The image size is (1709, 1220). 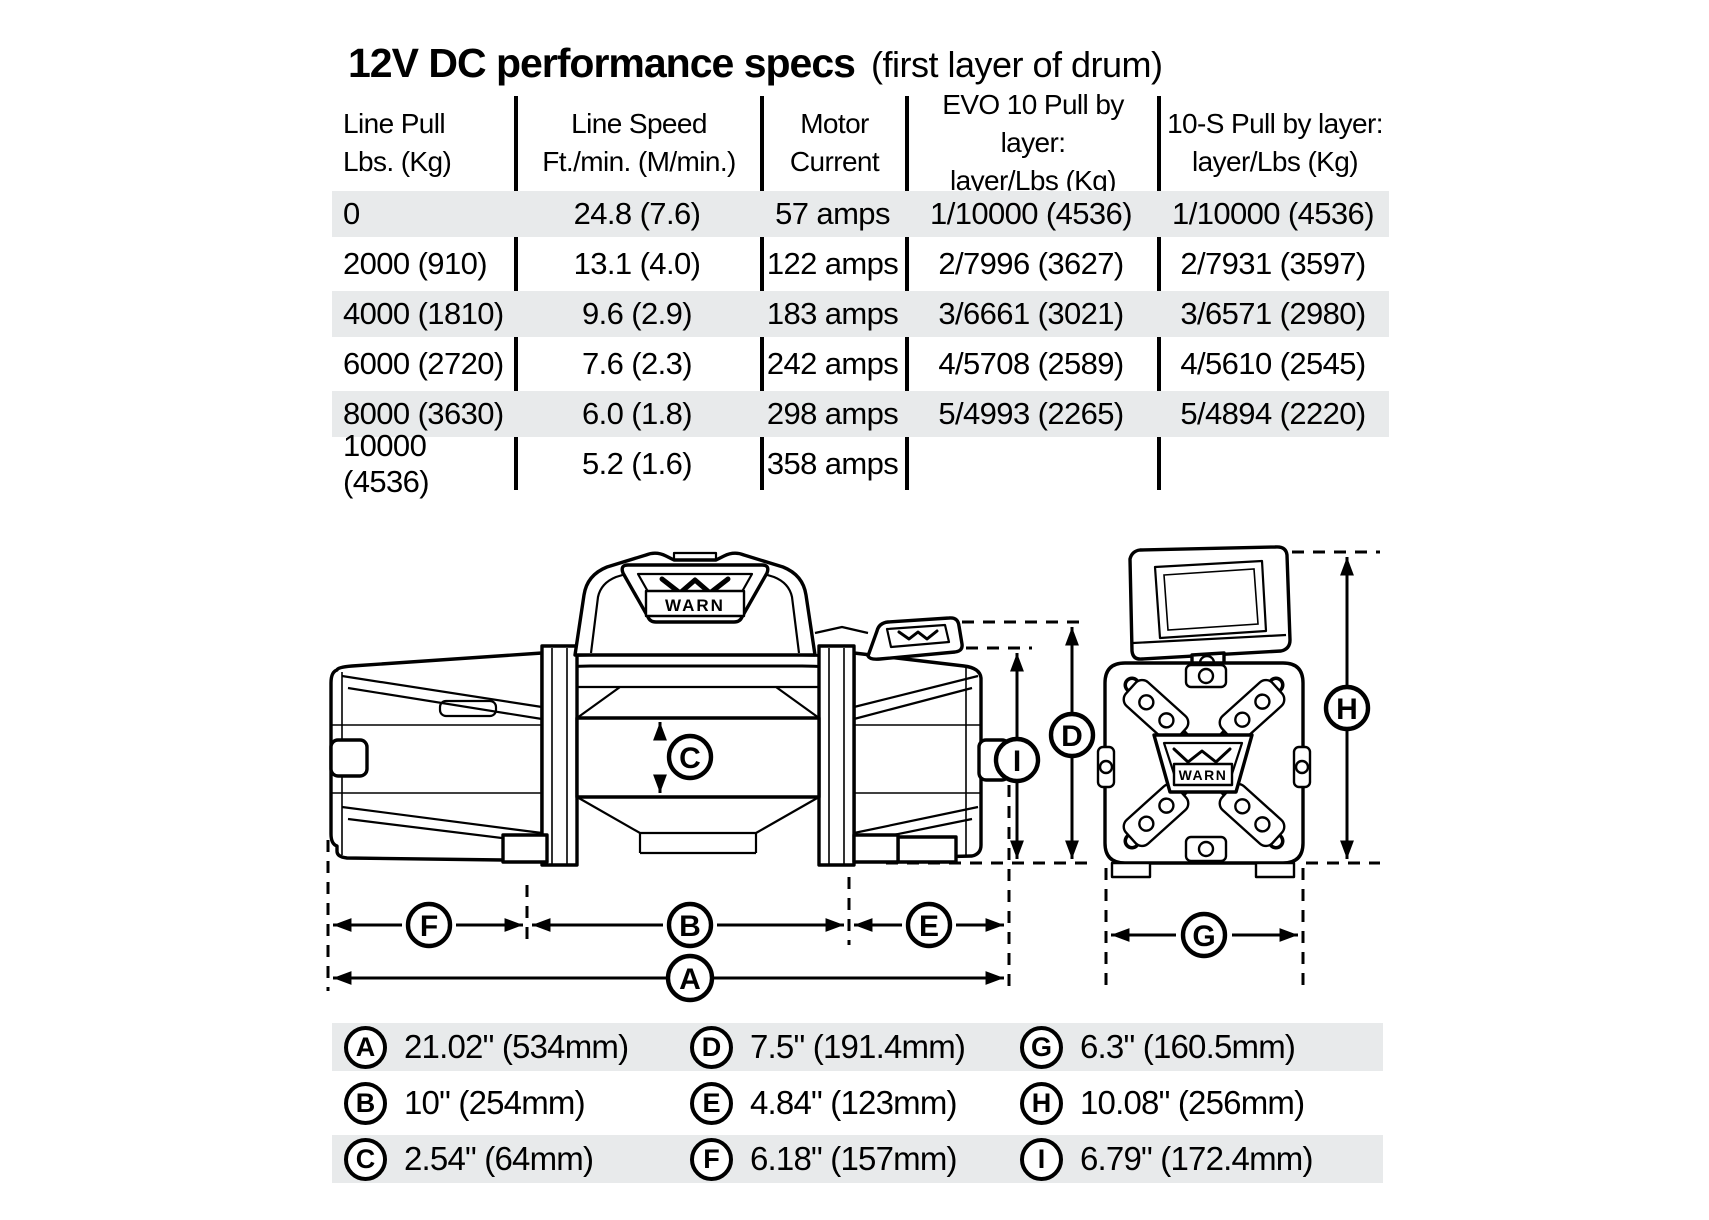 I want to click on header-motor-current: Motor Current, so click(x=834, y=143).